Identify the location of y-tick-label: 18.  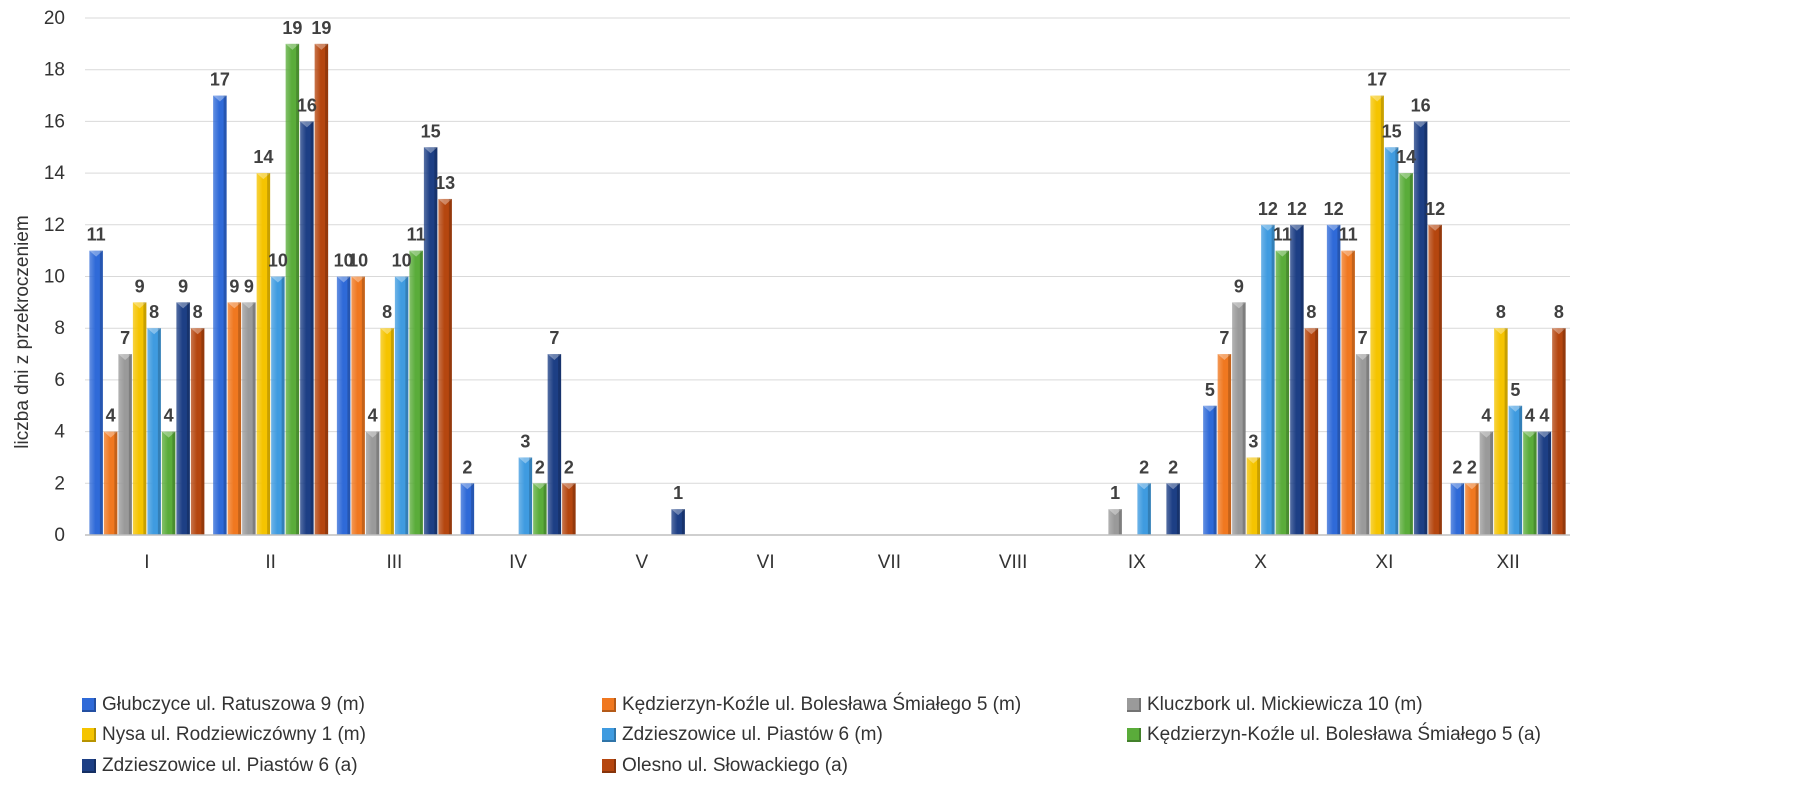
(54, 70).